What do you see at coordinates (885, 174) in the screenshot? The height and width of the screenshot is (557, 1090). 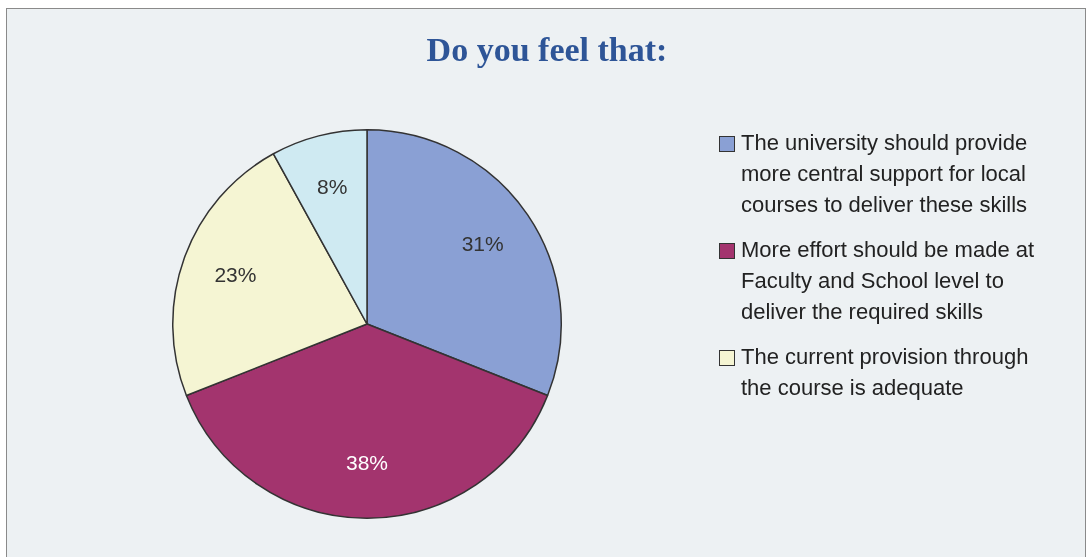 I see `legend-label: The university should provide more central support for local courses to deliver these skills` at bounding box center [885, 174].